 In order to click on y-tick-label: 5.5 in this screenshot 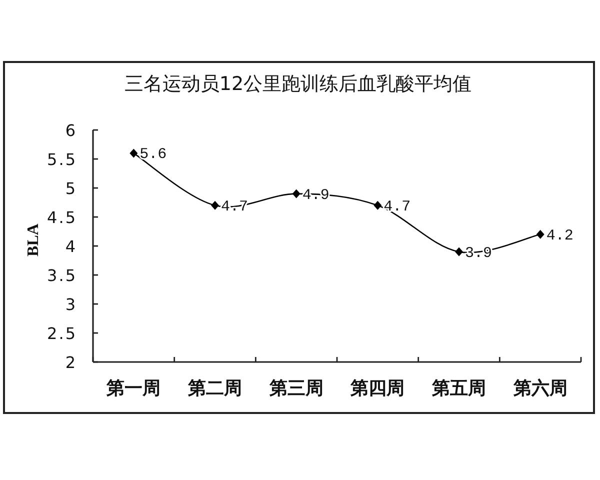, I will do `click(62, 159)`.